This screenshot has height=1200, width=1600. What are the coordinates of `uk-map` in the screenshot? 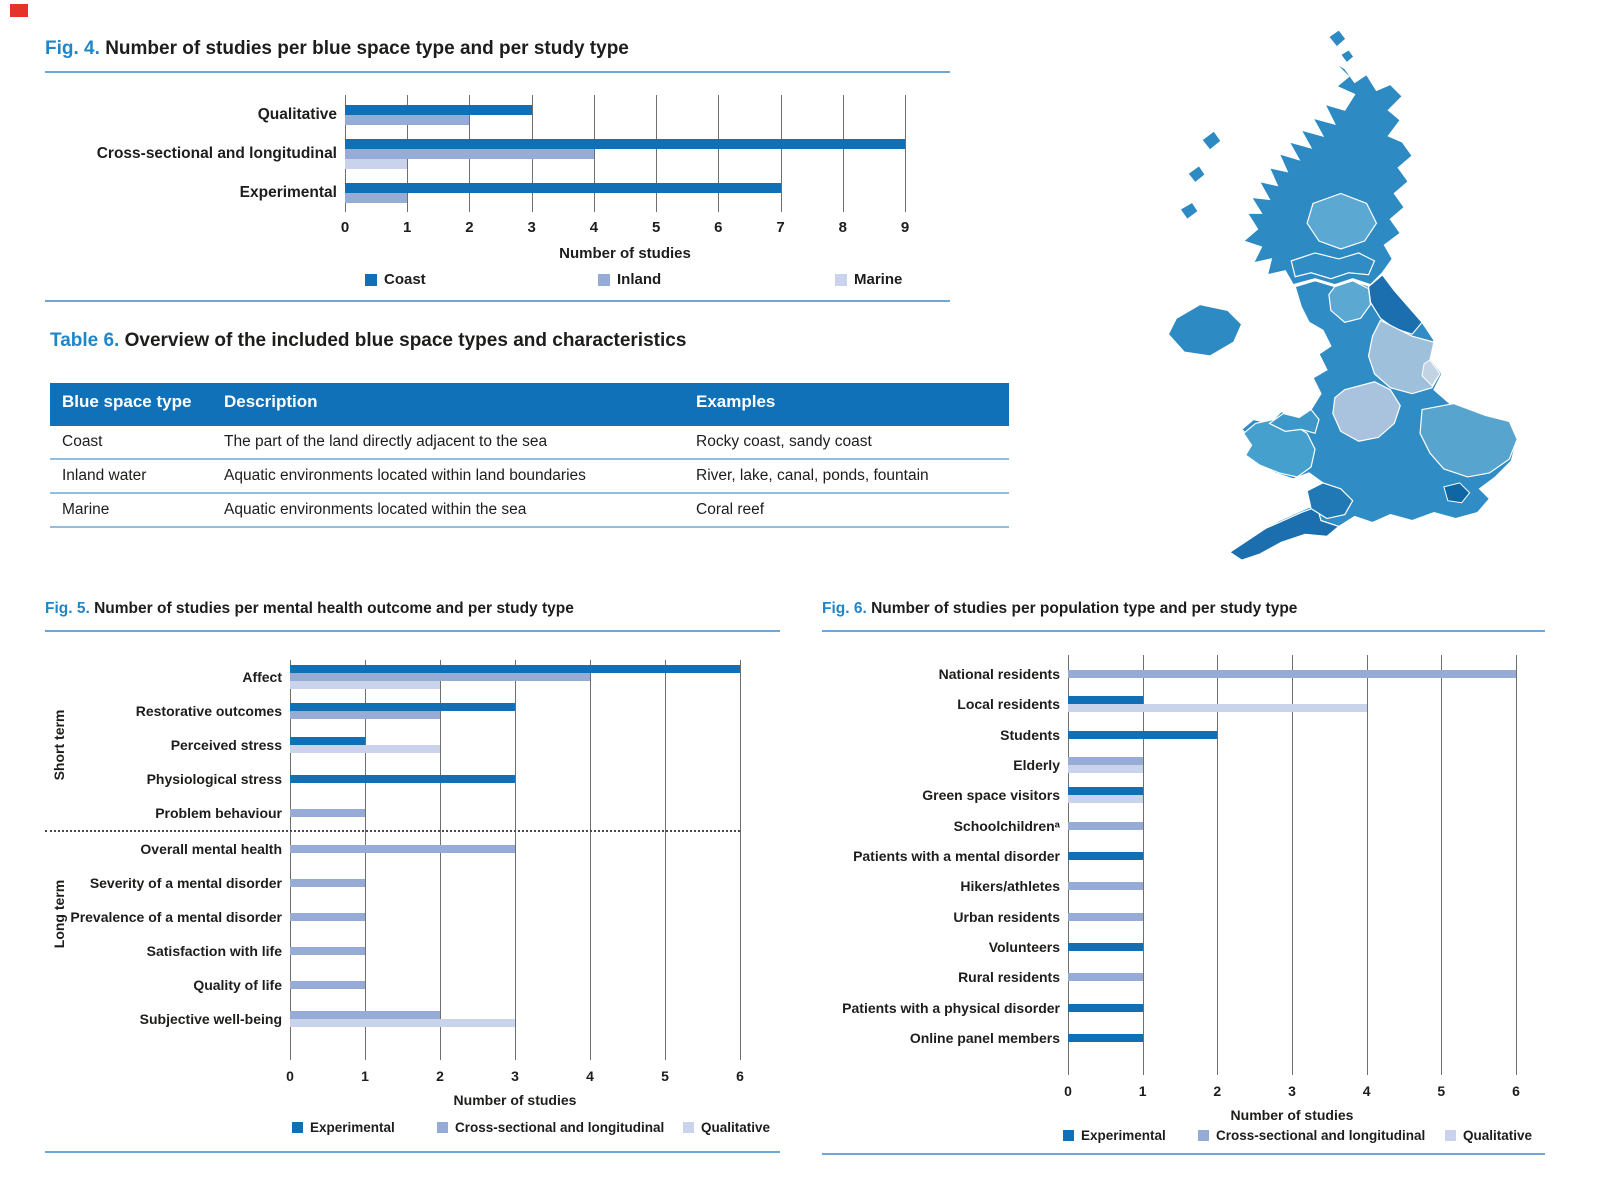 It's located at (1318, 302).